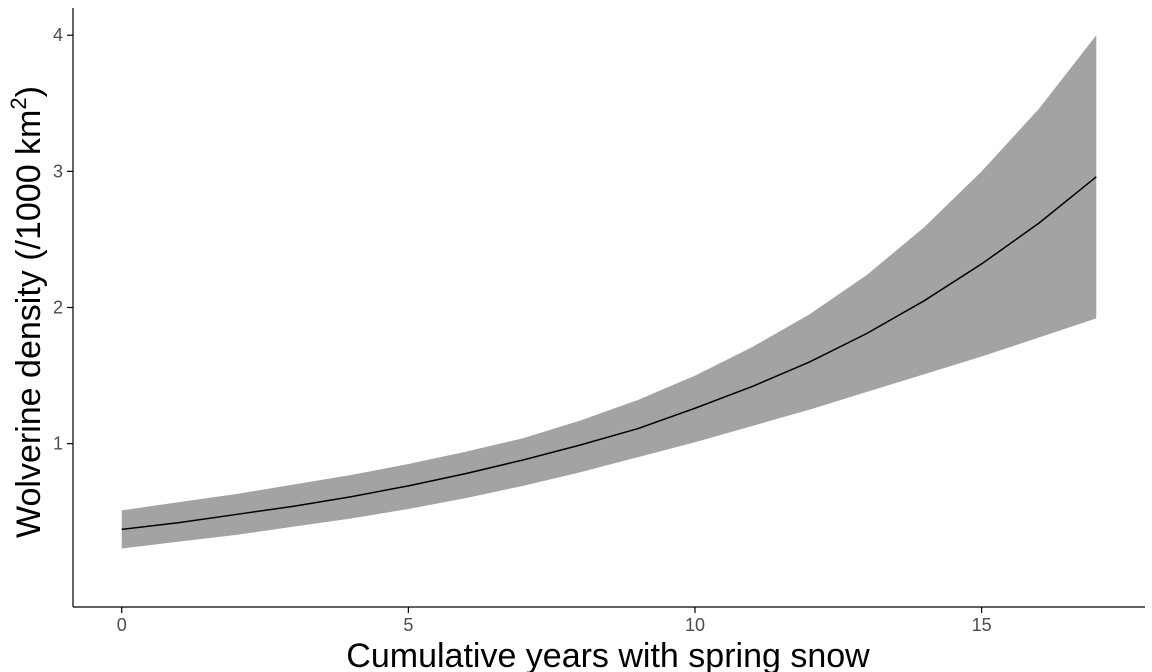  What do you see at coordinates (58, 444) in the screenshot?
I see `y-tick-label: 1` at bounding box center [58, 444].